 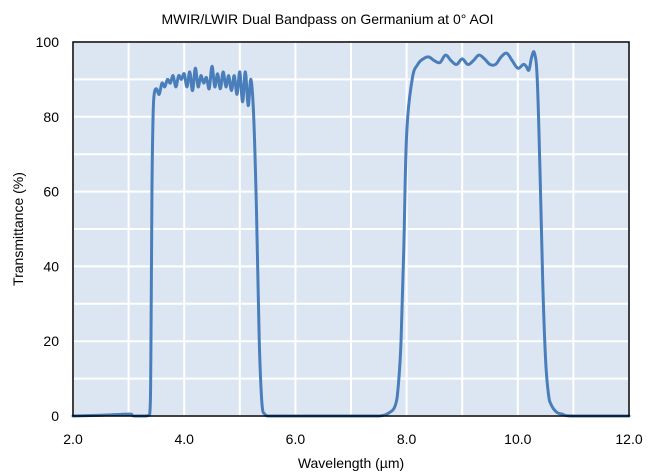 I want to click on x-axis-title: Wavelength (µm), so click(x=351, y=463).